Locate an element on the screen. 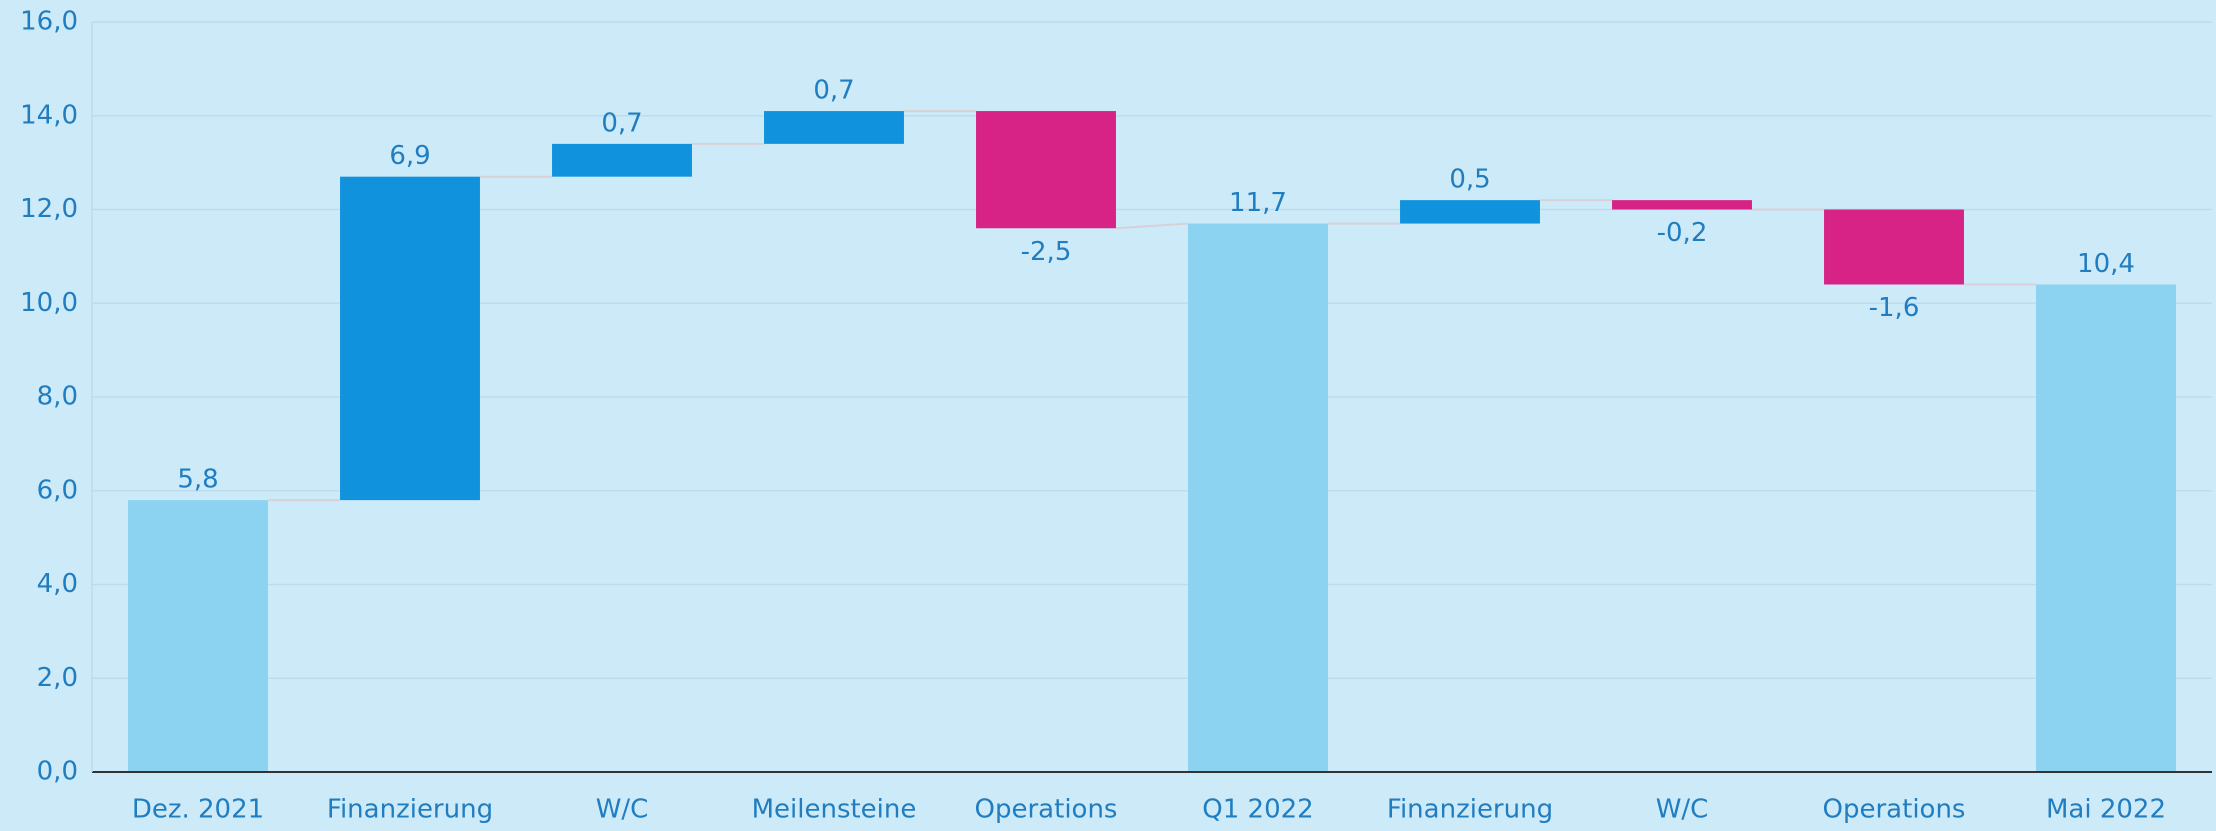  value-label: 10,4 is located at coordinates (2106, 264).